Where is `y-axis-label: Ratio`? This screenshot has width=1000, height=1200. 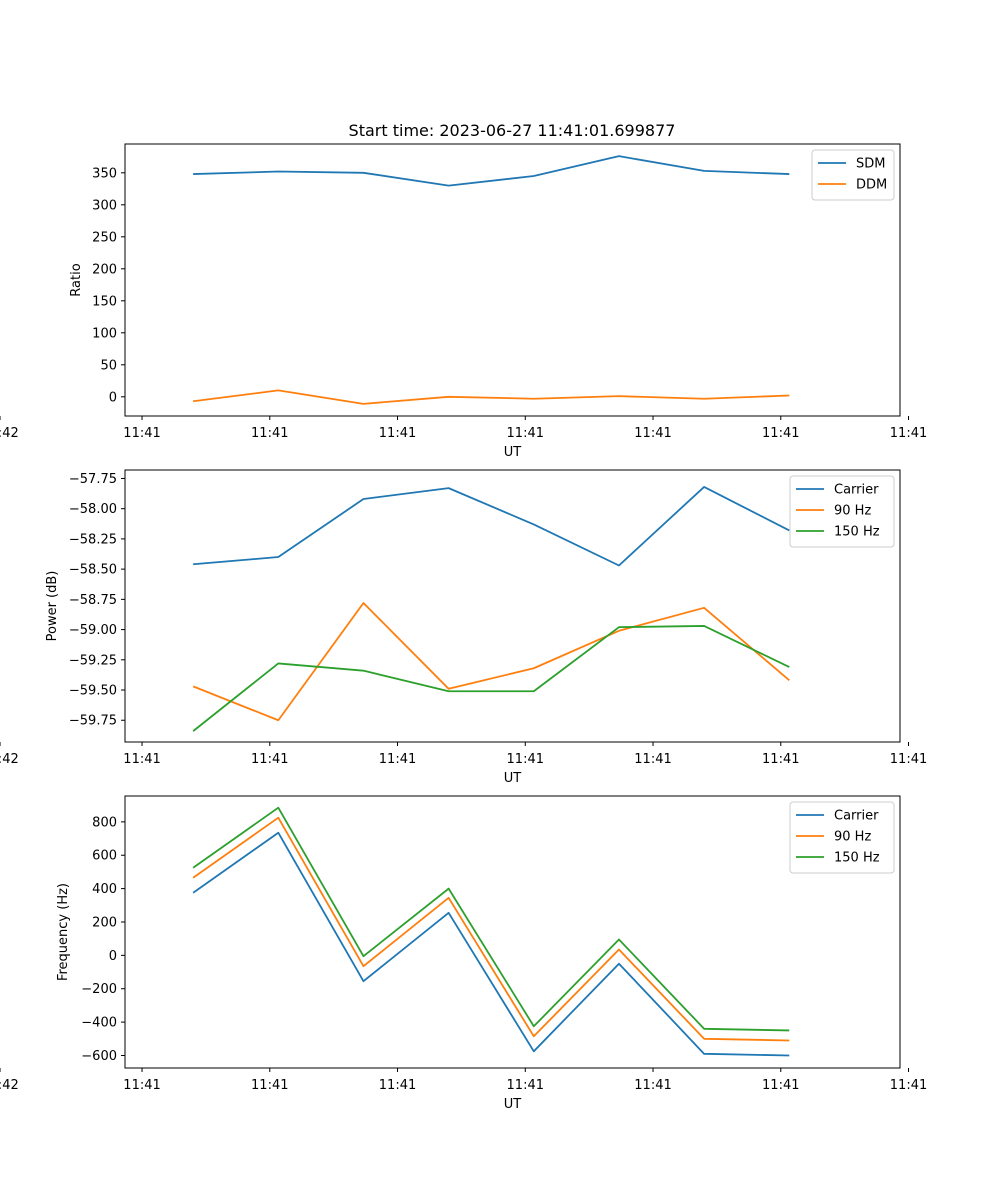
y-axis-label: Ratio is located at coordinates (76, 279).